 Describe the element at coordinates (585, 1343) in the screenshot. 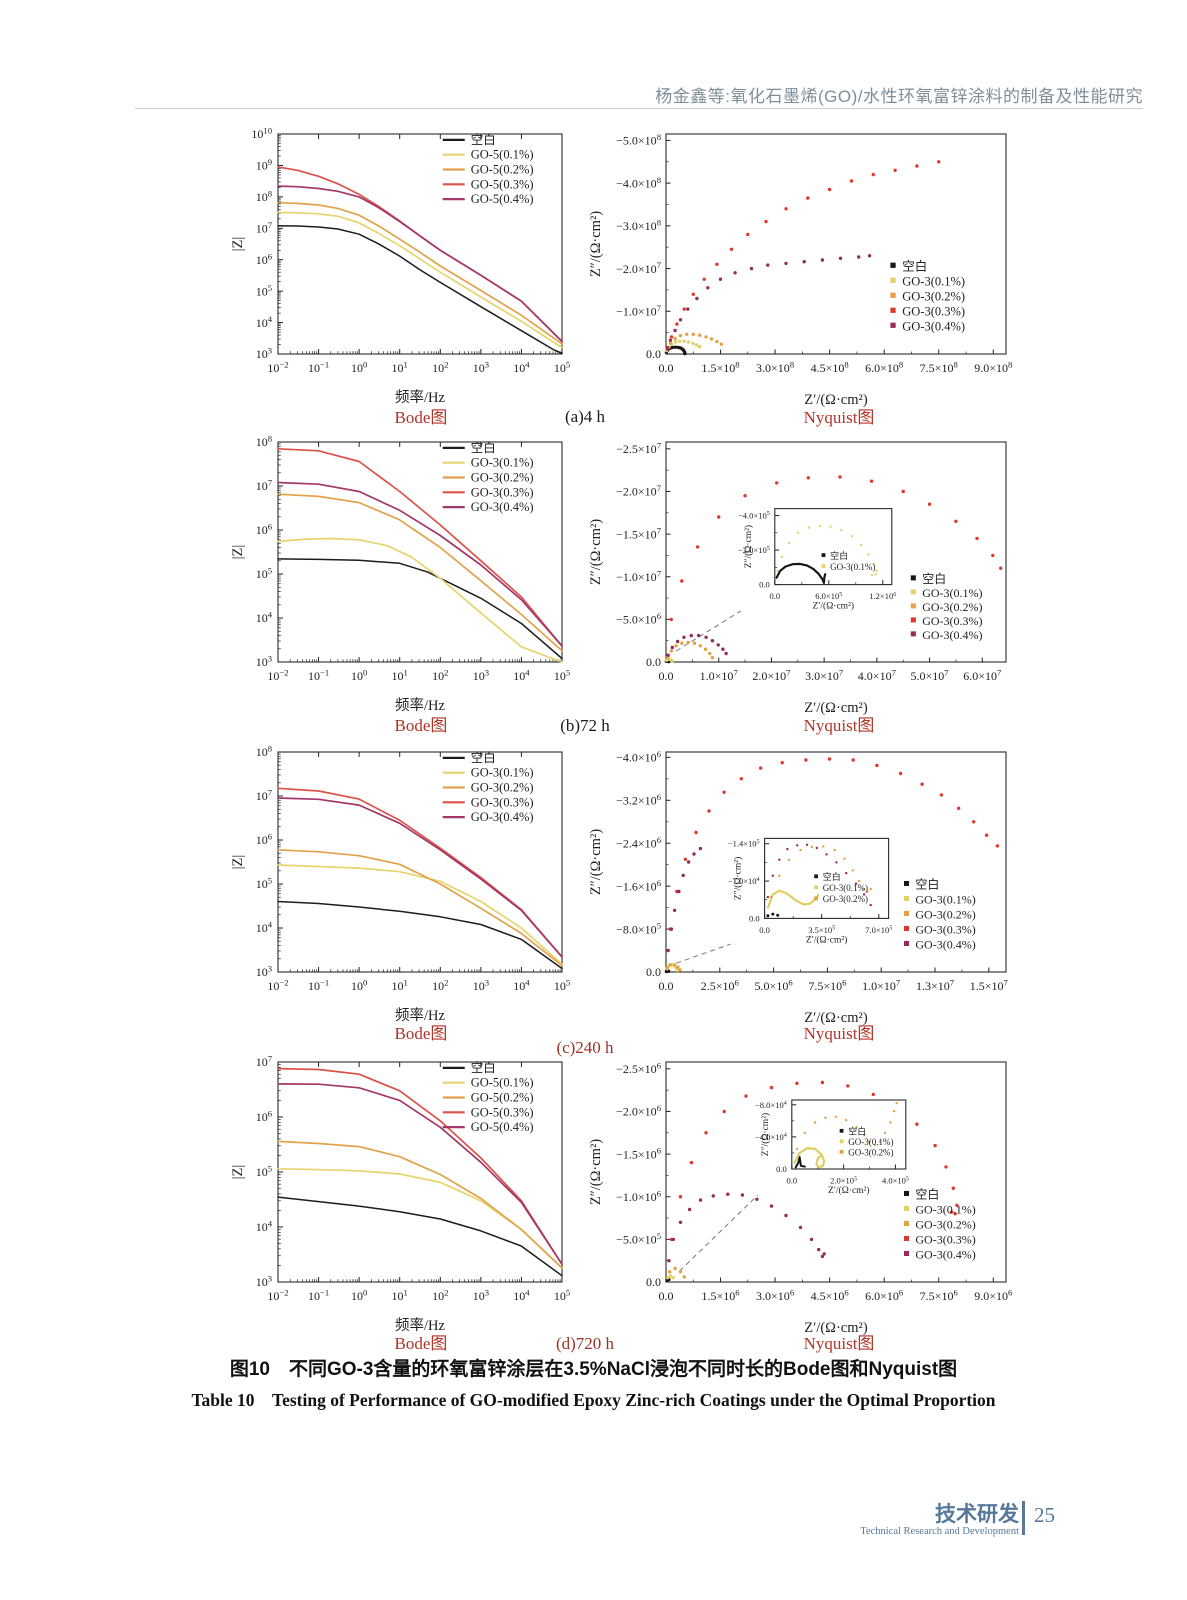

I see `time-caption-d: (d)720 h` at that location.